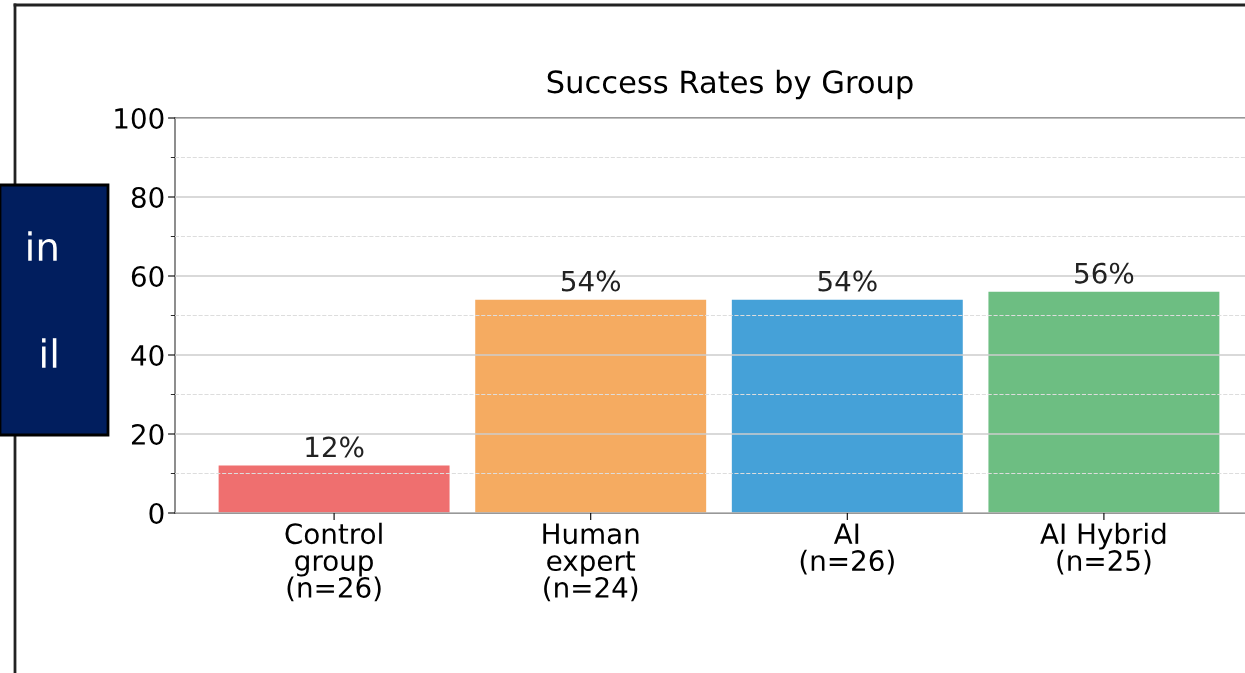 Image resolution: width=1245 pixels, height=673 pixels. I want to click on y-tick-label: 60, so click(147, 276).